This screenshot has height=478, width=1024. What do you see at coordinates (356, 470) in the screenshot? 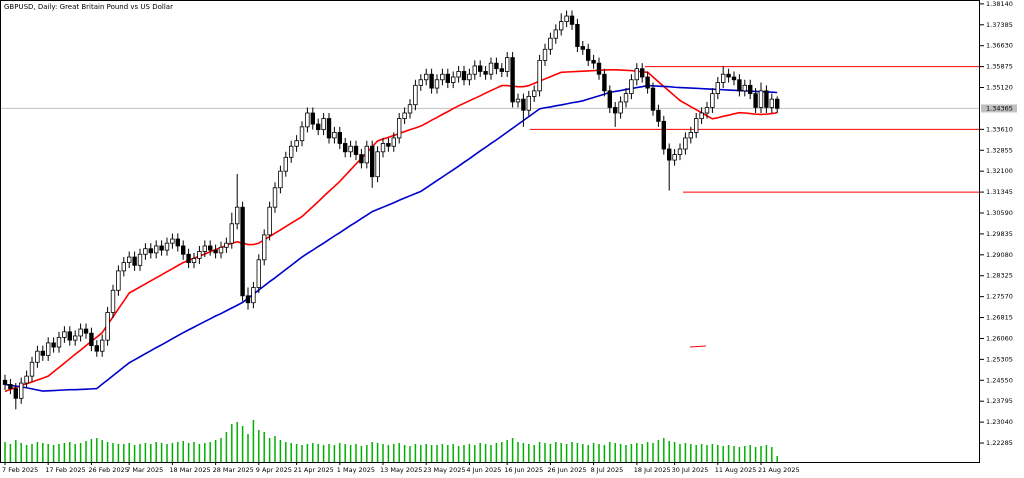
I see `x-tick-label: 1 May 2025` at bounding box center [356, 470].